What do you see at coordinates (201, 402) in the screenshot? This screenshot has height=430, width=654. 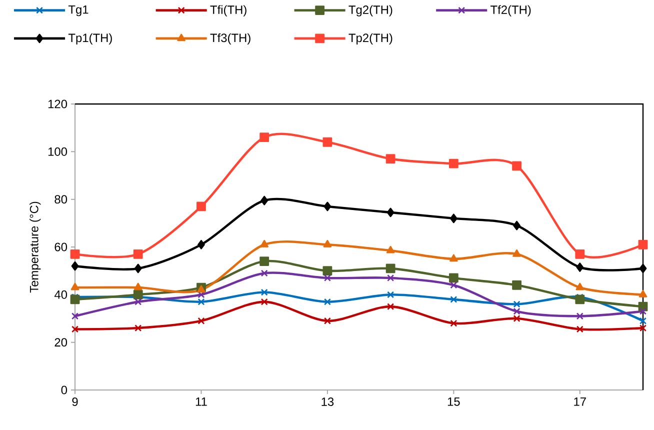 I see `x-tick-label: 11` at bounding box center [201, 402].